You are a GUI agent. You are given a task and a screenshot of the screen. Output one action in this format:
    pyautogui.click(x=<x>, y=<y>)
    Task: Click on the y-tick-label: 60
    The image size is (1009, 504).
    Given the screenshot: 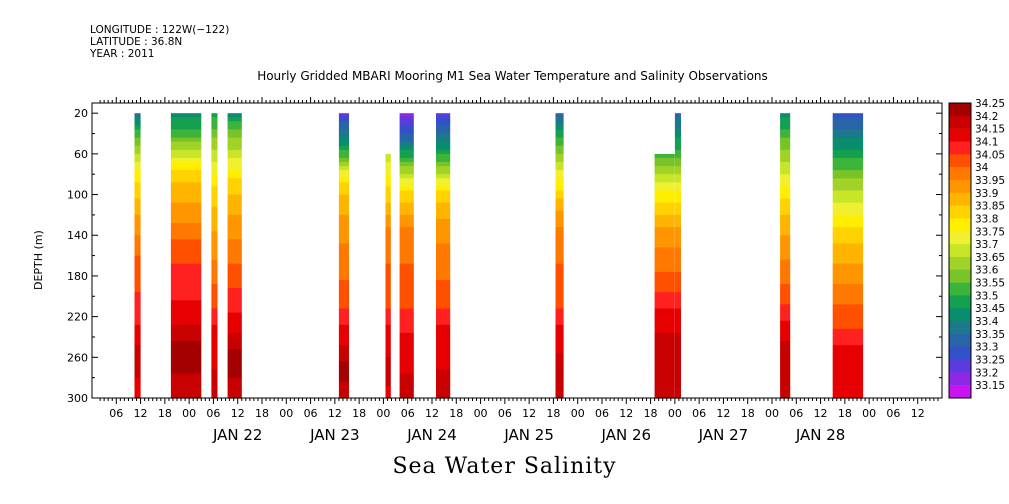 What is the action you would take?
    pyautogui.click(x=81, y=154)
    